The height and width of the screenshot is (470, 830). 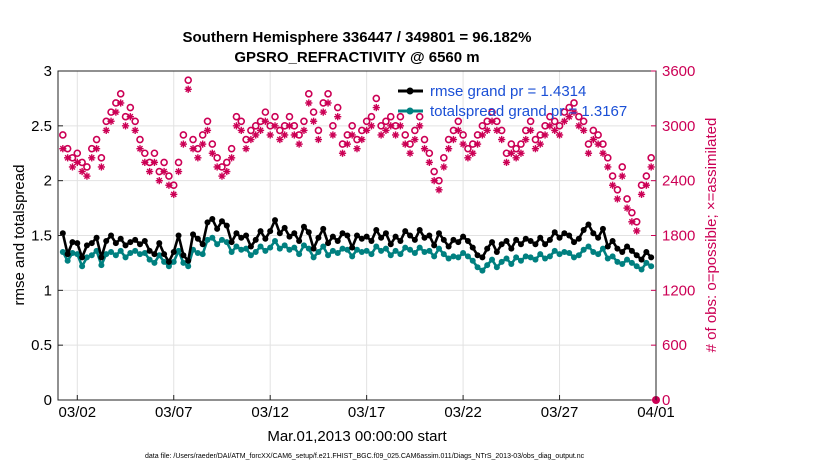 What do you see at coordinates (357, 240) in the screenshot?
I see `rmse-line` at bounding box center [357, 240].